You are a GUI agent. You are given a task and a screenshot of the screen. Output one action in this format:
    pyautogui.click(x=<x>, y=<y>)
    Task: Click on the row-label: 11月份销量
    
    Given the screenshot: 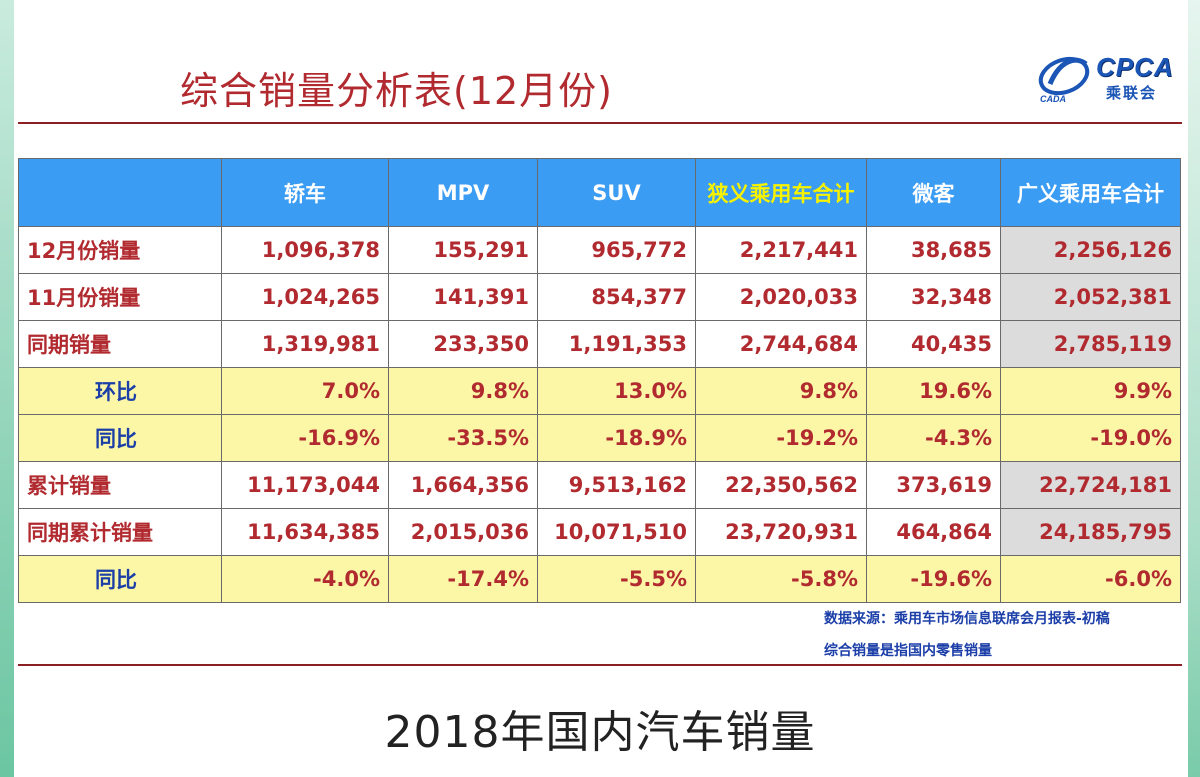 What is the action you would take?
    pyautogui.click(x=120, y=297)
    